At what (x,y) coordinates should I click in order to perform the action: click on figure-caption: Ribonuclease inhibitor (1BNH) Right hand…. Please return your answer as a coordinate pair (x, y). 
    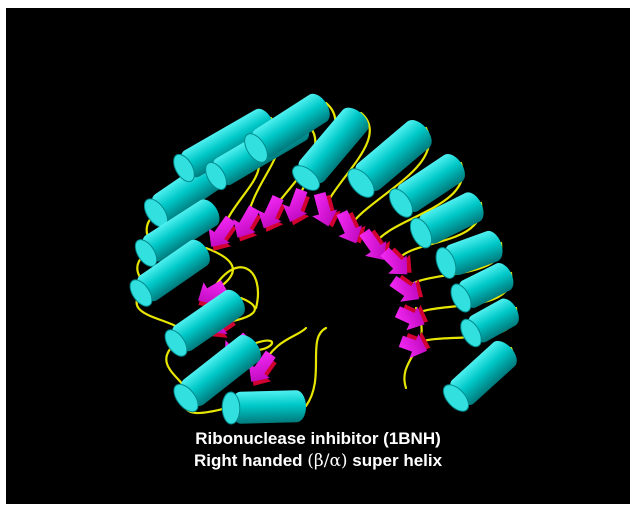
    Looking at the image, I should click on (318, 450).